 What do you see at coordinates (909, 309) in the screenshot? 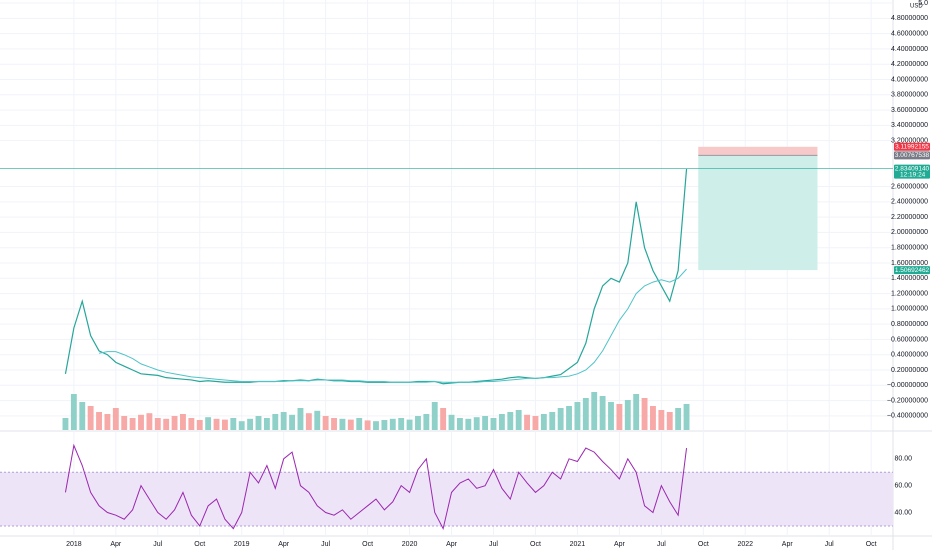
I see `y-tick-label: 1.00000000` at bounding box center [909, 309].